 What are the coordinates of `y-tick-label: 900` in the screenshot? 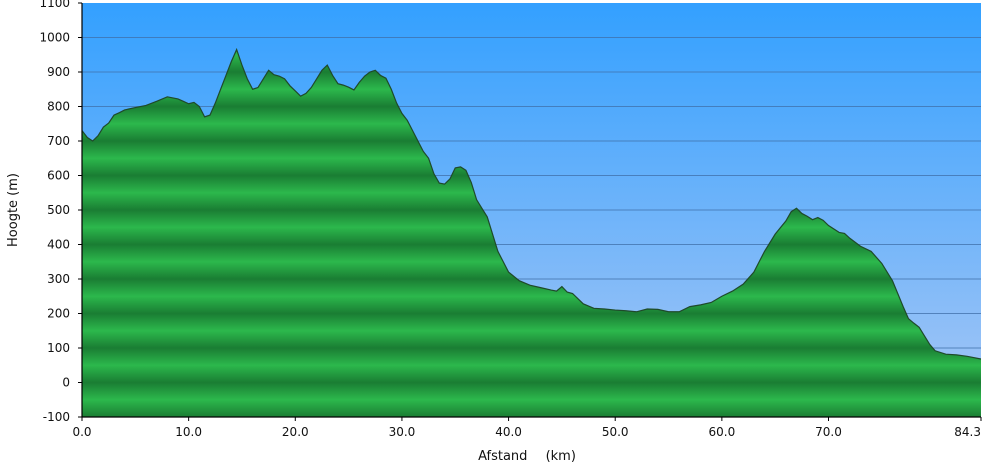 It's located at (58, 72).